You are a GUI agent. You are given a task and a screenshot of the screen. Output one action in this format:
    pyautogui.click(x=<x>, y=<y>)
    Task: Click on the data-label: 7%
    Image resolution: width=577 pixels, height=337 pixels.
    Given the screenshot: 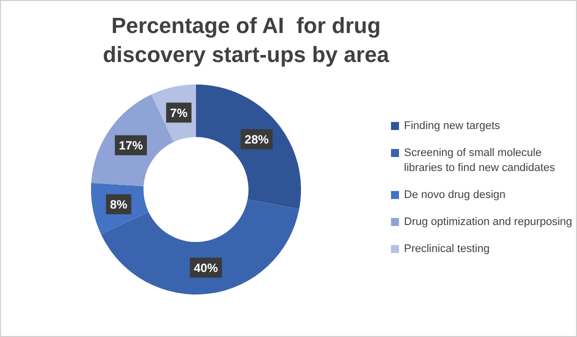 What is the action you would take?
    pyautogui.click(x=179, y=113)
    